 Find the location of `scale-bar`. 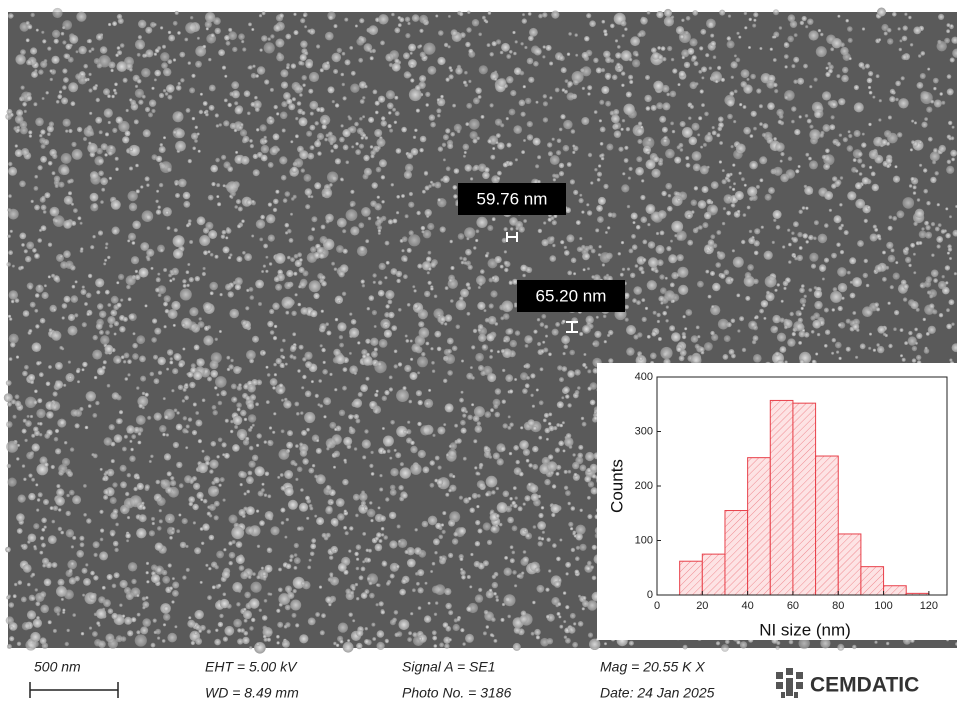

scale-bar is located at coordinates (74, 690).